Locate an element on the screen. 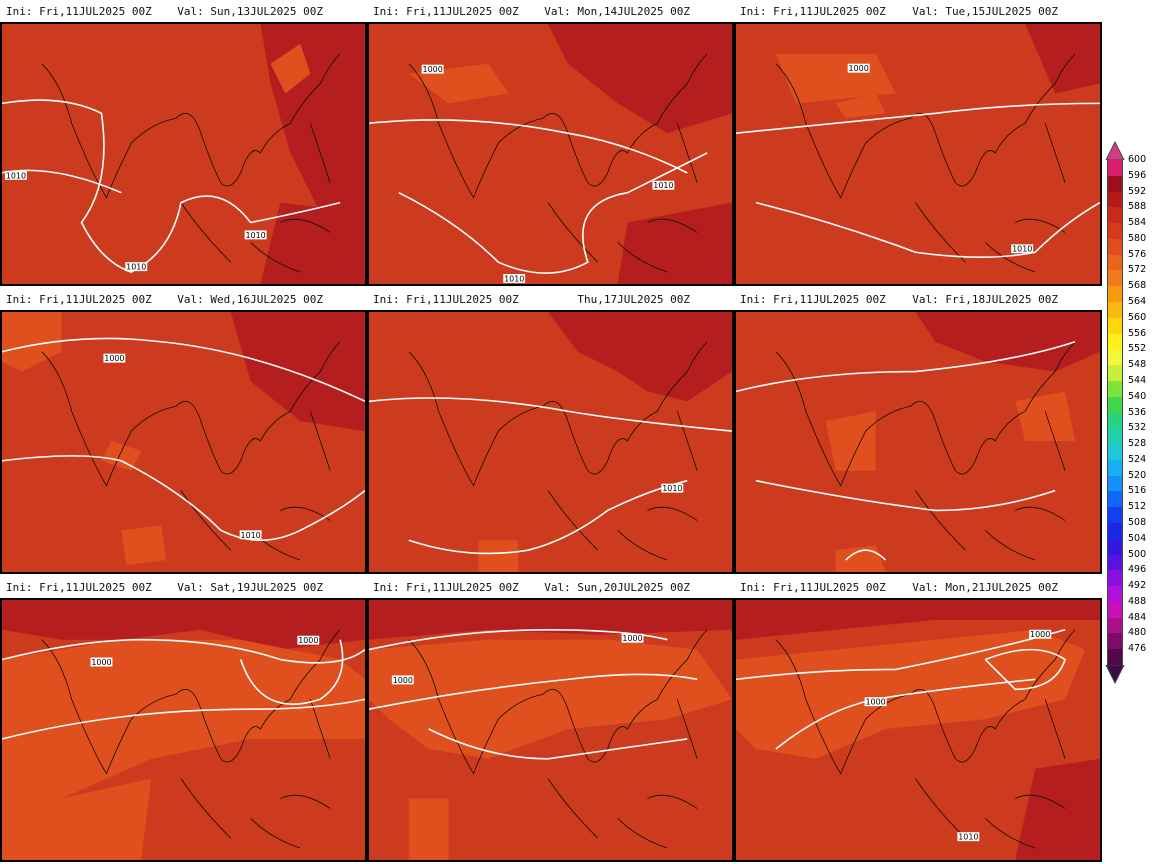 Image resolution: width=1152 pixels, height=864 pixels. valid-time-label: Val: Sat,19JUL2025 00Z is located at coordinates (250, 587).